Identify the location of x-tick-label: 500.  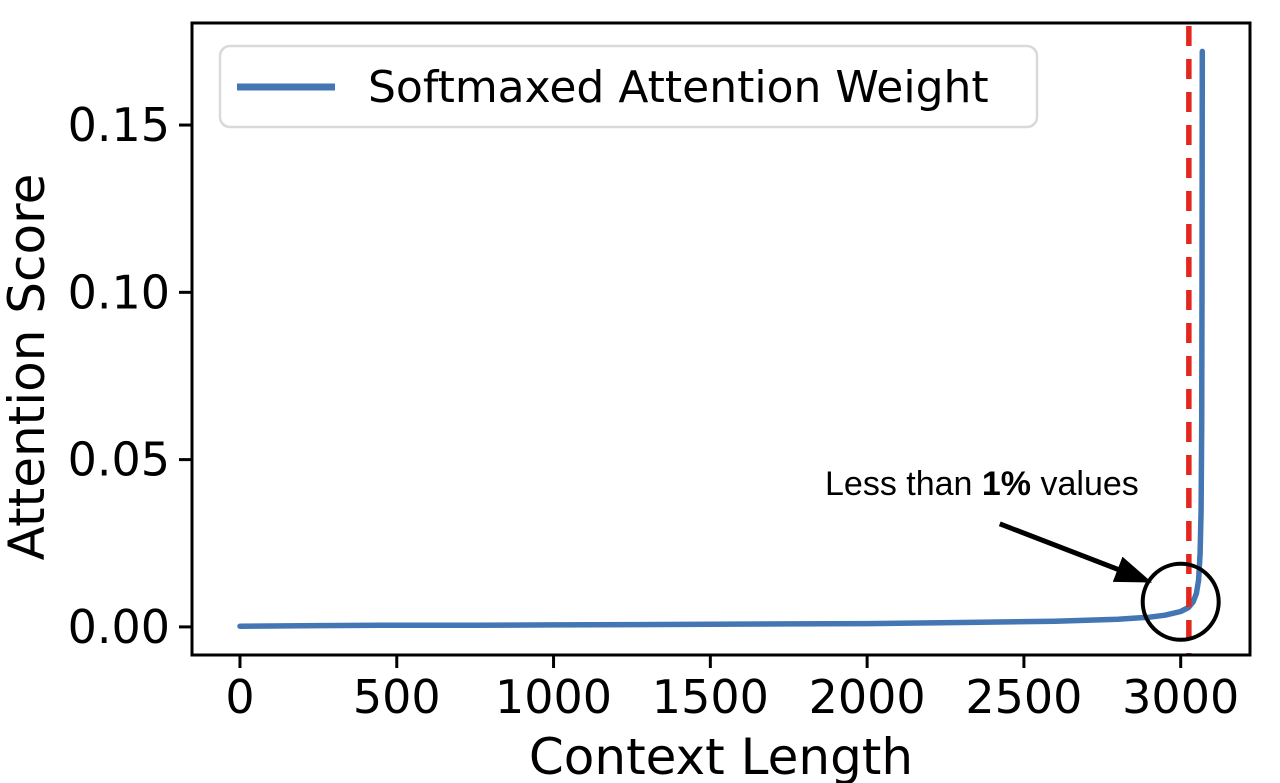
(397, 697).